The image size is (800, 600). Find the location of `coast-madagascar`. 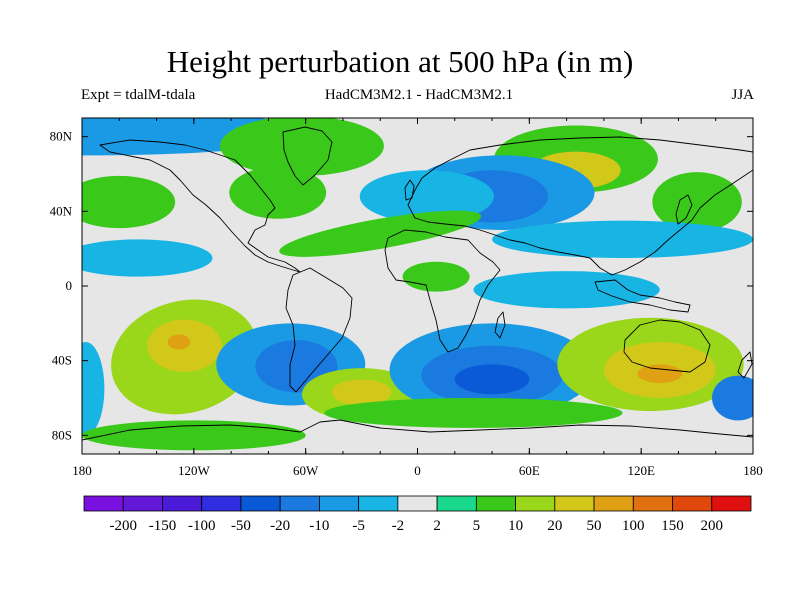

coast-madagascar is located at coordinates (500, 325).